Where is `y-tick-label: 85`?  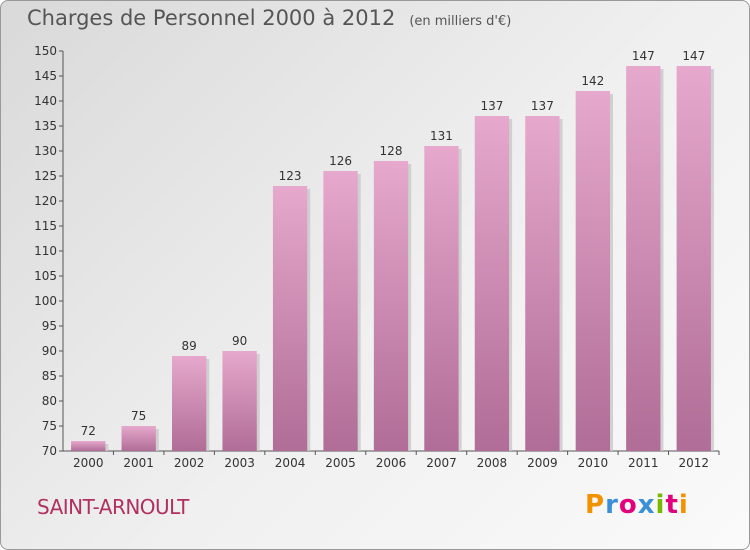 y-tick-label: 85 is located at coordinates (49, 376).